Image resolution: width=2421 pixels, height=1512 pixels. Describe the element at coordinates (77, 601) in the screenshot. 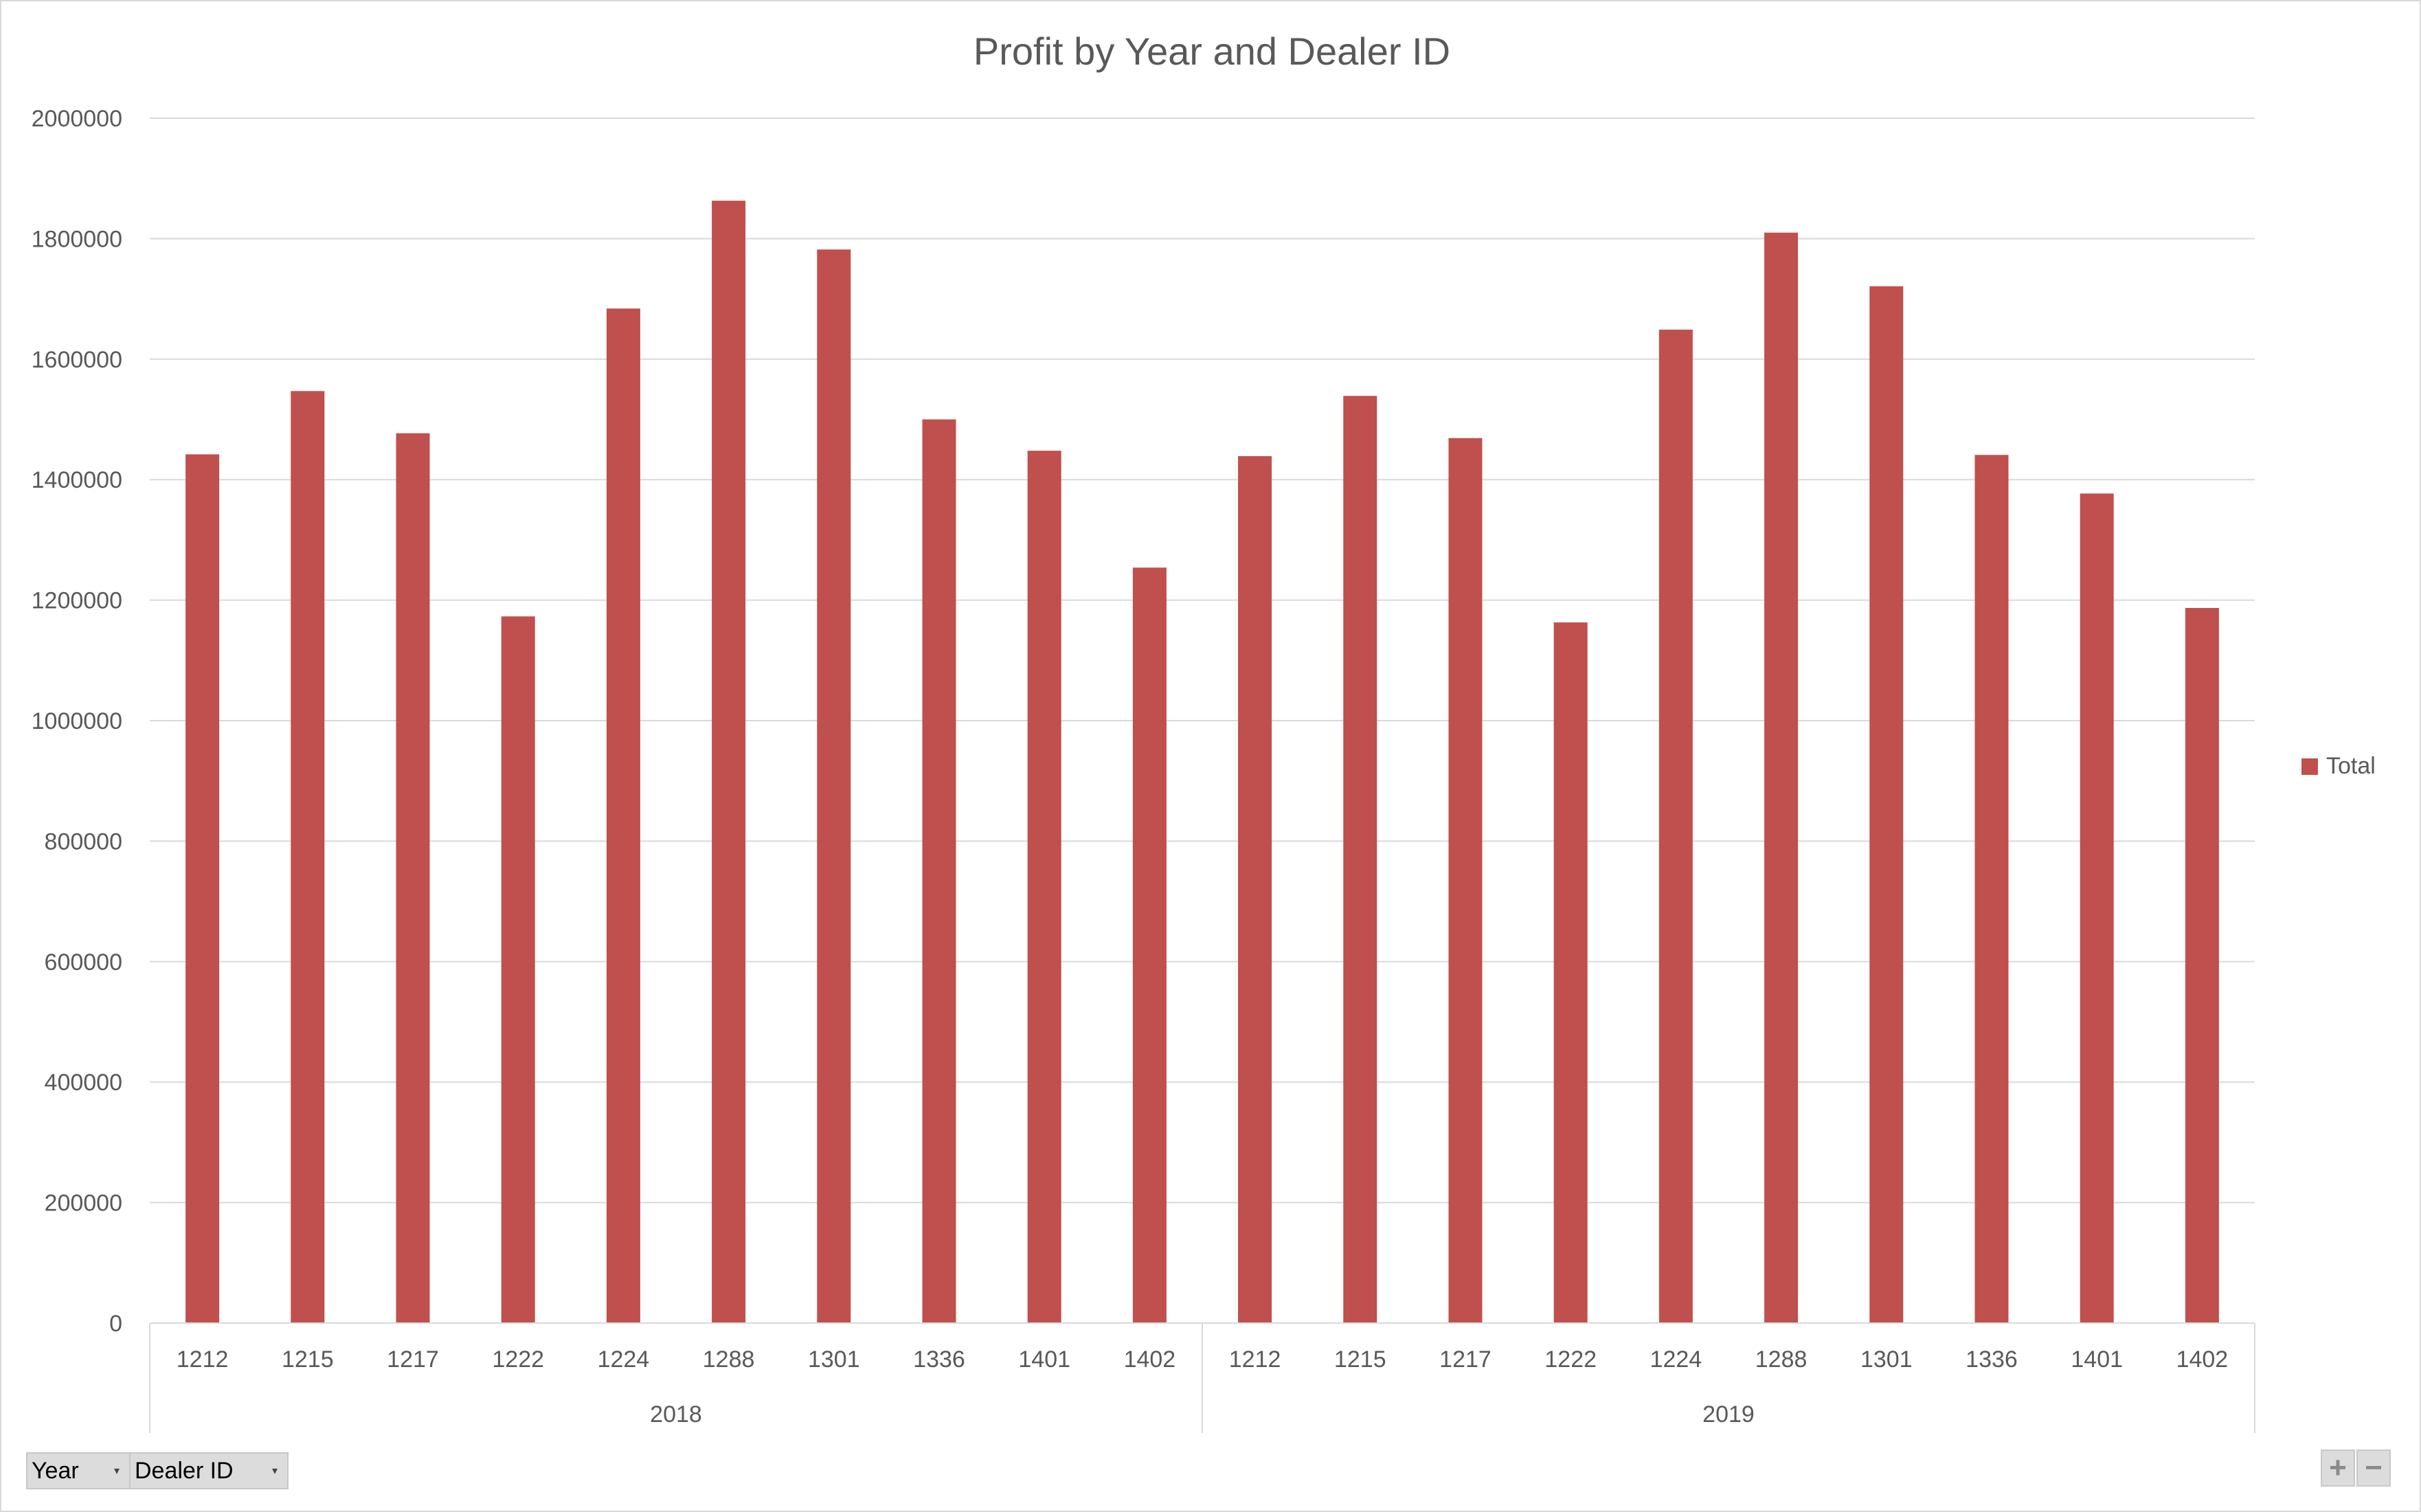

I see `y-tick-label: 1200000` at that location.